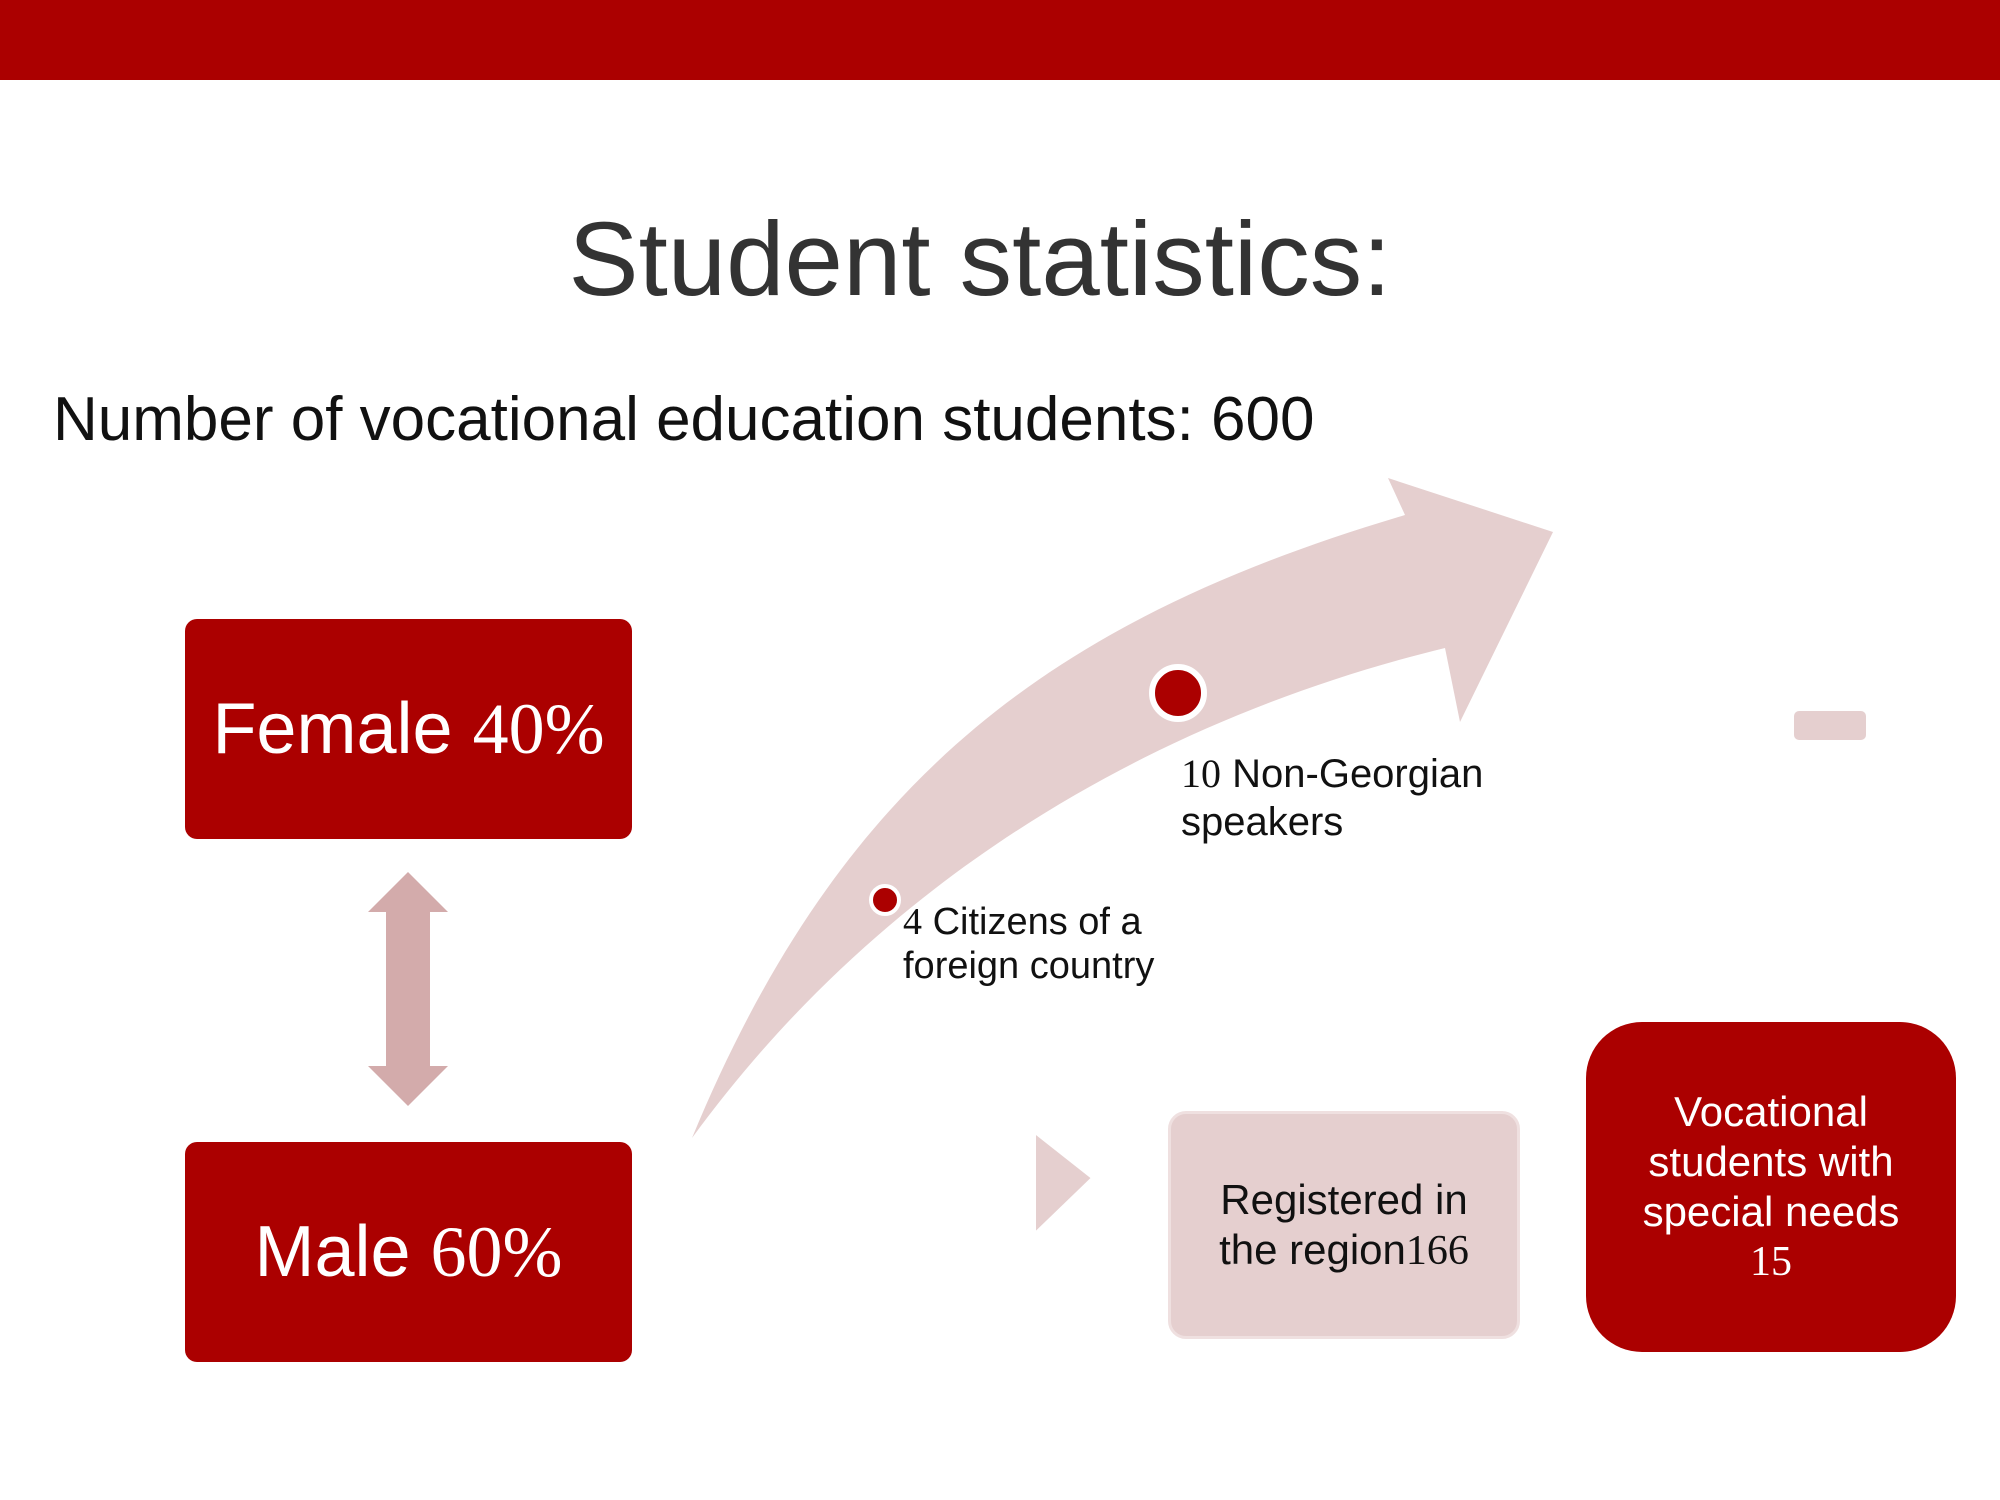 Image resolution: width=2000 pixels, height=1500 pixels. Describe the element at coordinates (332, 729) in the screenshot. I see `female-label: Female` at that location.